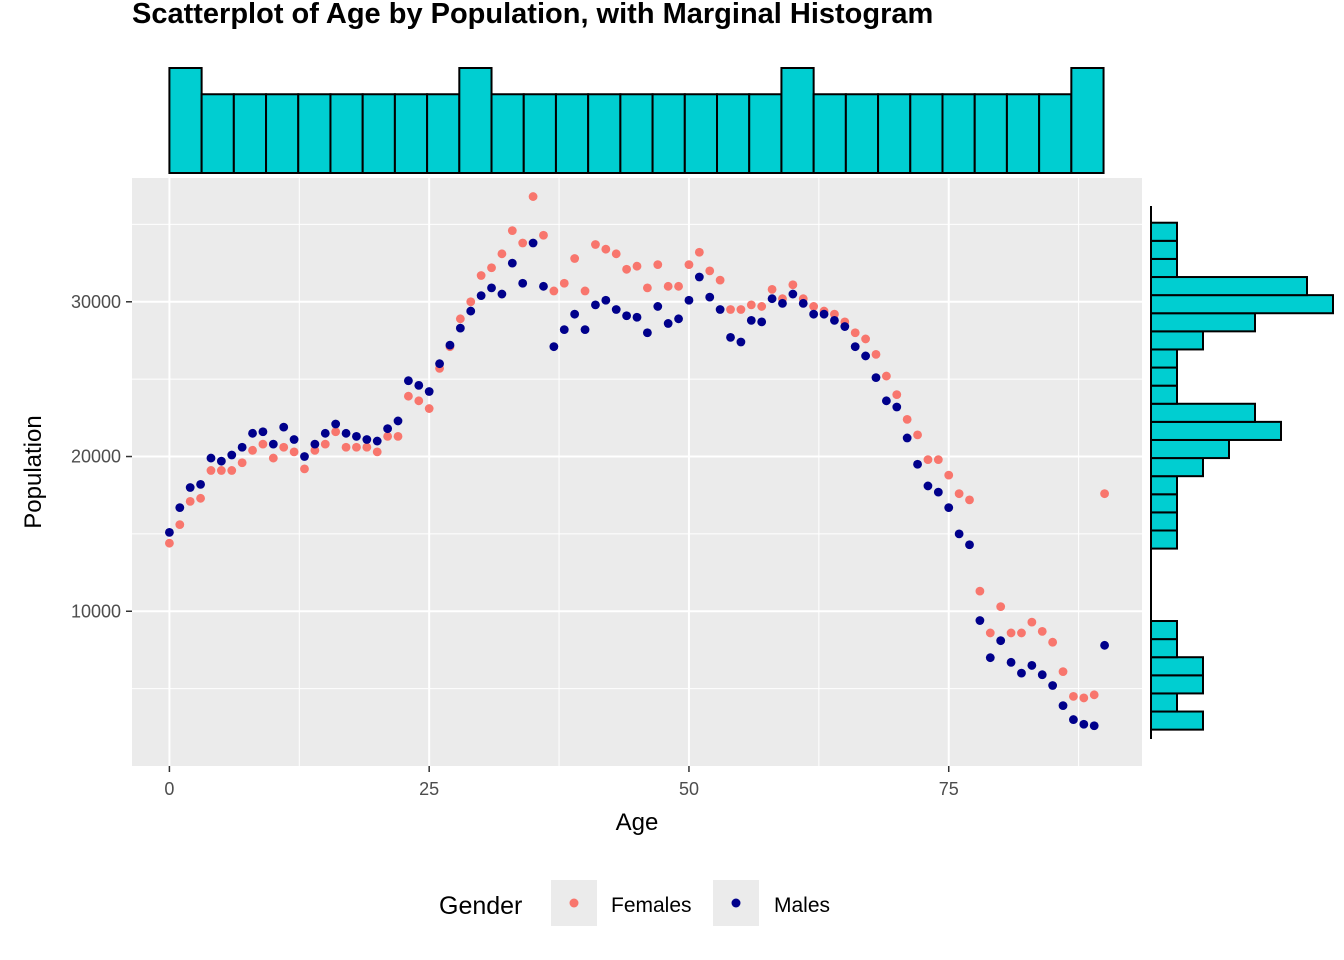  I want to click on x-tick-label: 50, so click(689, 789).